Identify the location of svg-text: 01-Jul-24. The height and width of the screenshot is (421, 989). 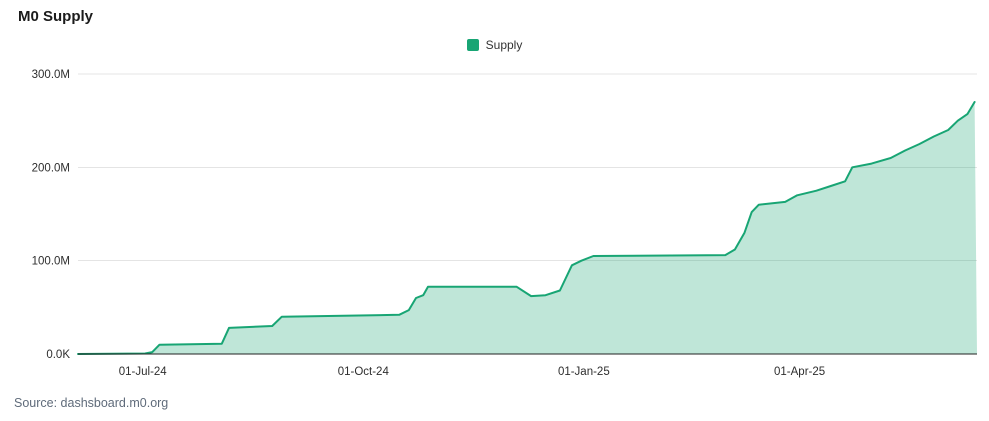
(143, 372).